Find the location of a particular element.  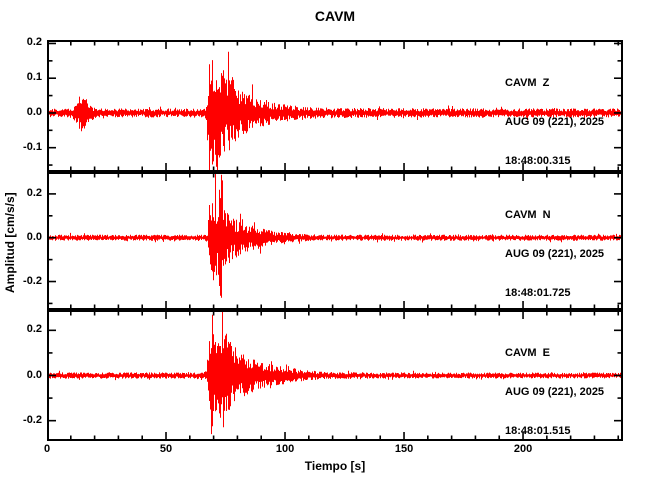

station-component-label: CAVM Z is located at coordinates (527, 83).